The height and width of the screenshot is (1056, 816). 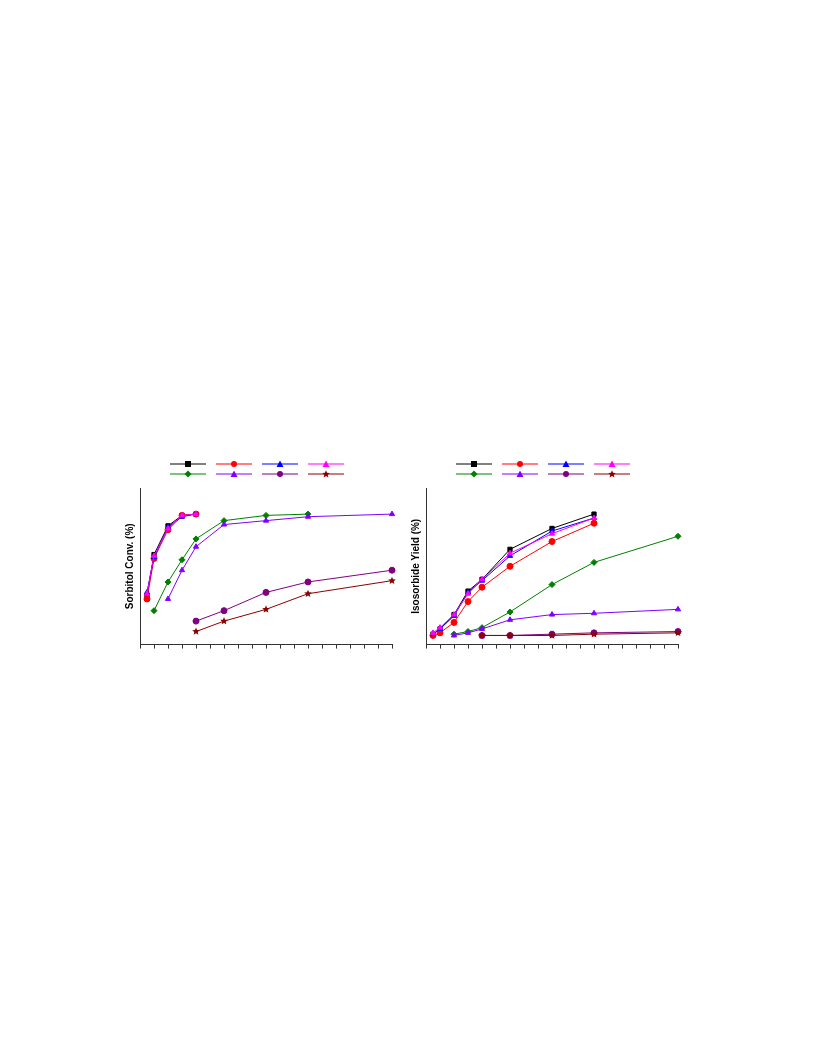 What do you see at coordinates (415, 566) in the screenshot?
I see `y-axis-title: Isosorbide Yield (%)` at bounding box center [415, 566].